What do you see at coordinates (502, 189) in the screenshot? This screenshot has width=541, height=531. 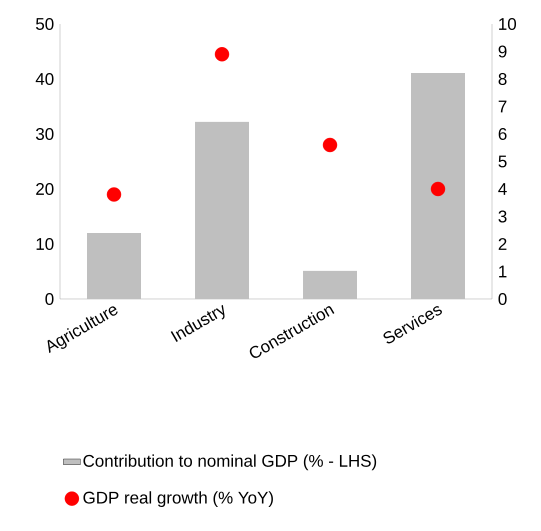 I see `y2-tick-label: 4` at bounding box center [502, 189].